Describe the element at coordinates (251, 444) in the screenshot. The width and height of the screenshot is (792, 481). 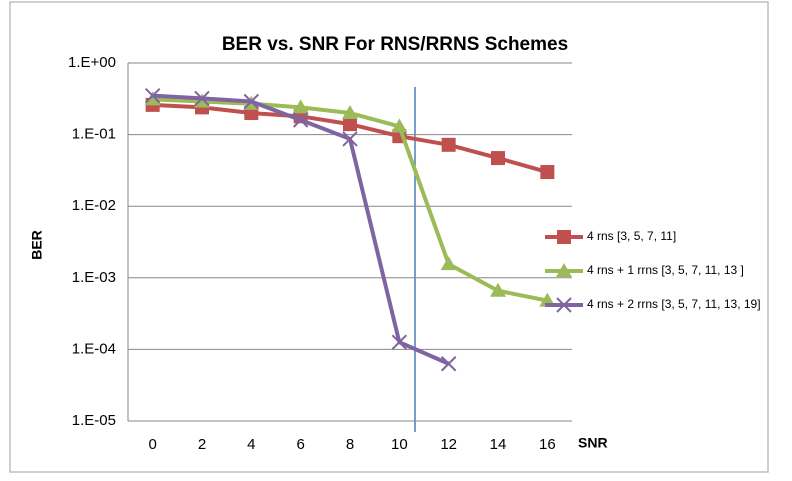
I see `x-tick-label: 4` at that location.